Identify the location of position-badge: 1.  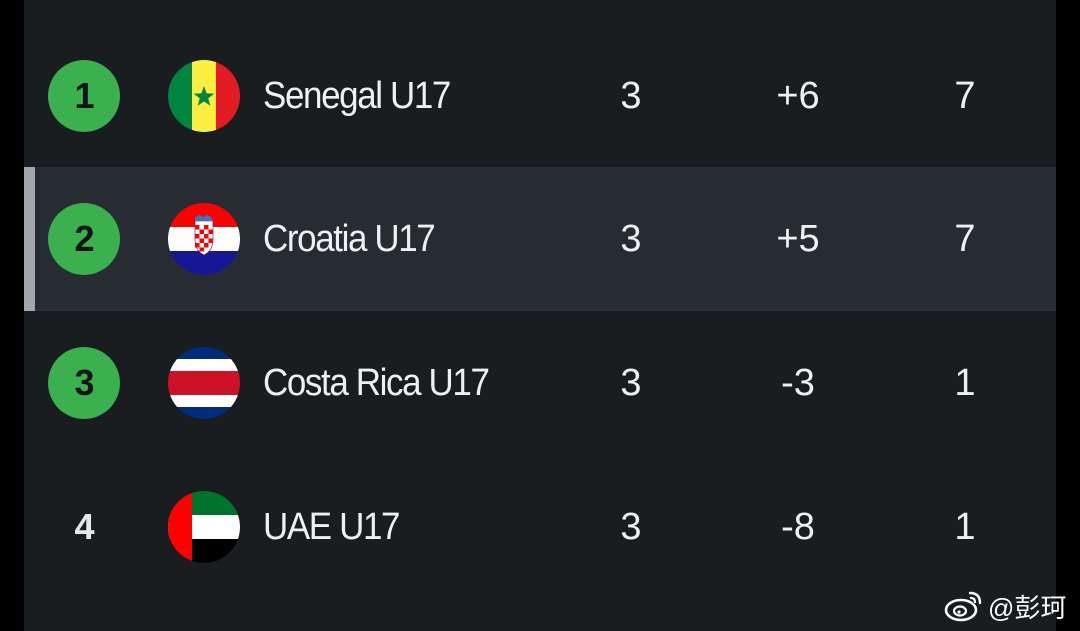
(84, 96).